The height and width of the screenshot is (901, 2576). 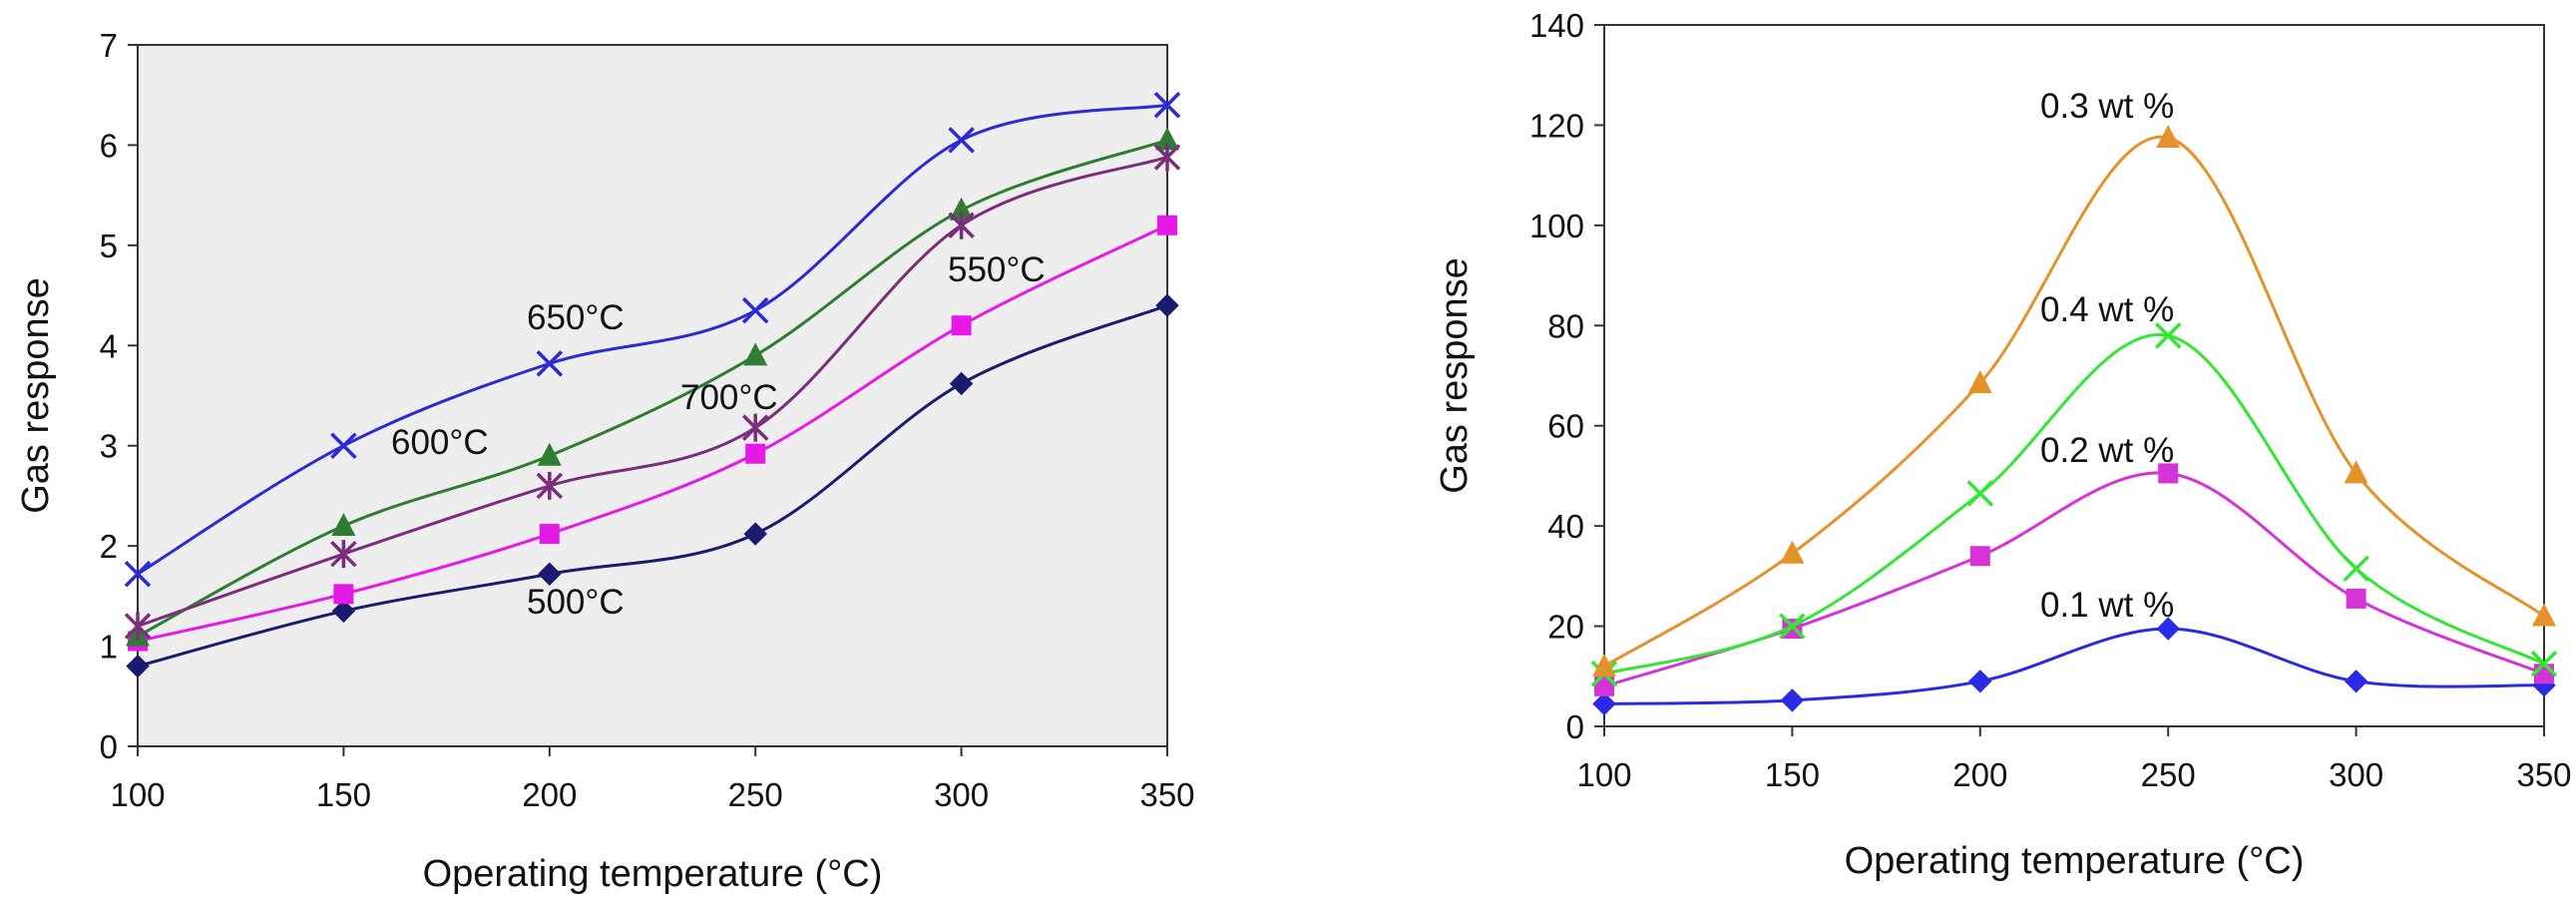 What do you see at coordinates (1565, 627) in the screenshot?
I see `y-tick-label: 20` at bounding box center [1565, 627].